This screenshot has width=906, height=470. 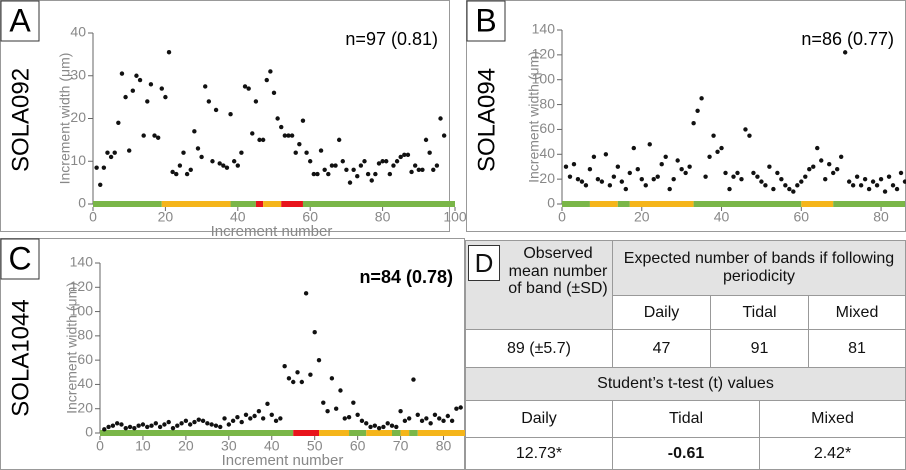 What do you see at coordinates (686, 453) in the screenshot?
I see `ttest-value: -0.61` at bounding box center [686, 453].